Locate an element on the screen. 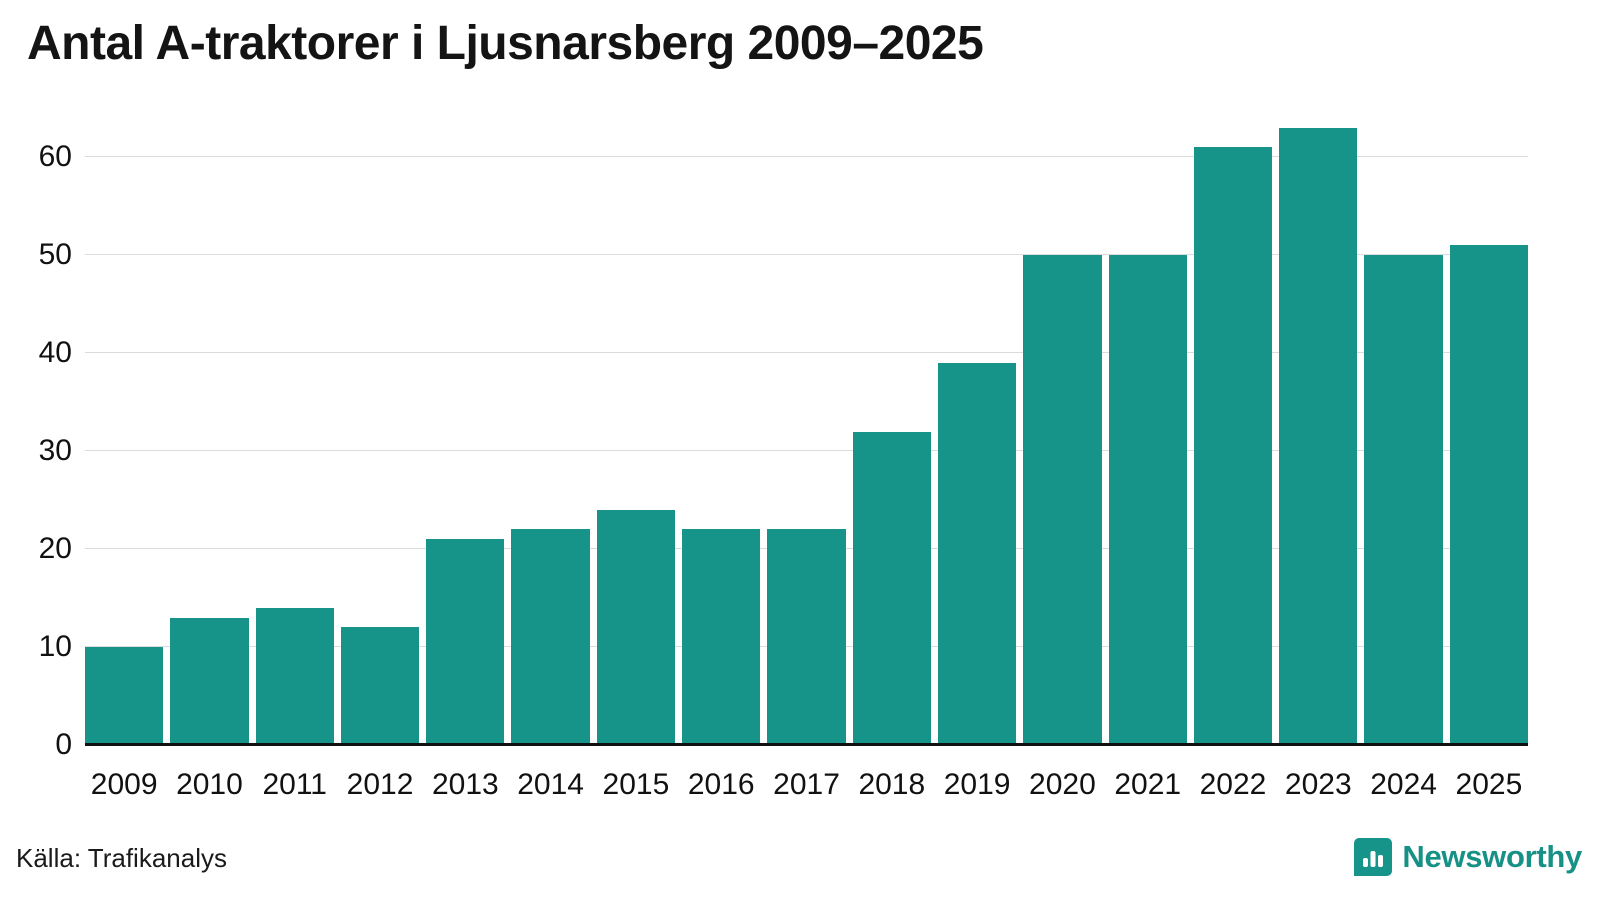 The width and height of the screenshot is (1600, 900). bar-2011 is located at coordinates (294, 676).